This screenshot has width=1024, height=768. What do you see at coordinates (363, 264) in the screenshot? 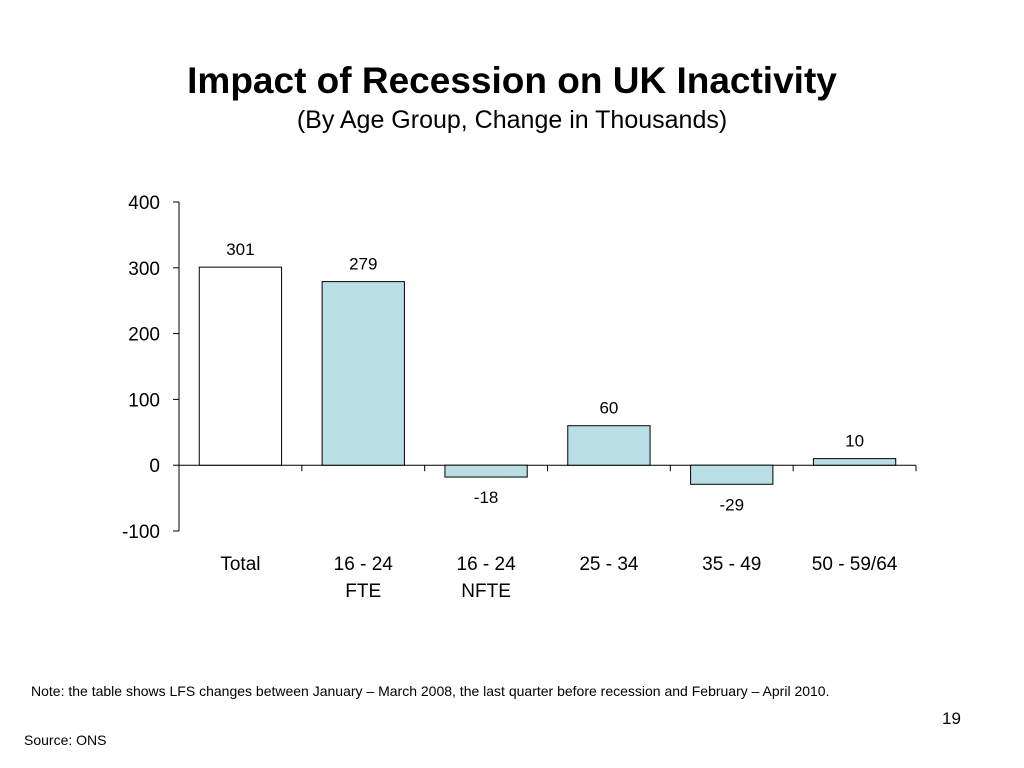
I see `data-label: 279` at bounding box center [363, 264].